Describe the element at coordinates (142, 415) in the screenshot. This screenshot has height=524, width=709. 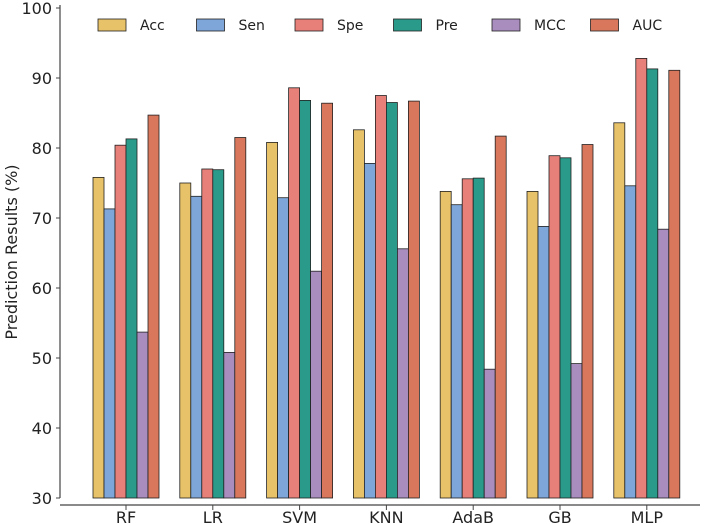
I see `bar-rf-mcc: RF MCC: 53.7` at that location.